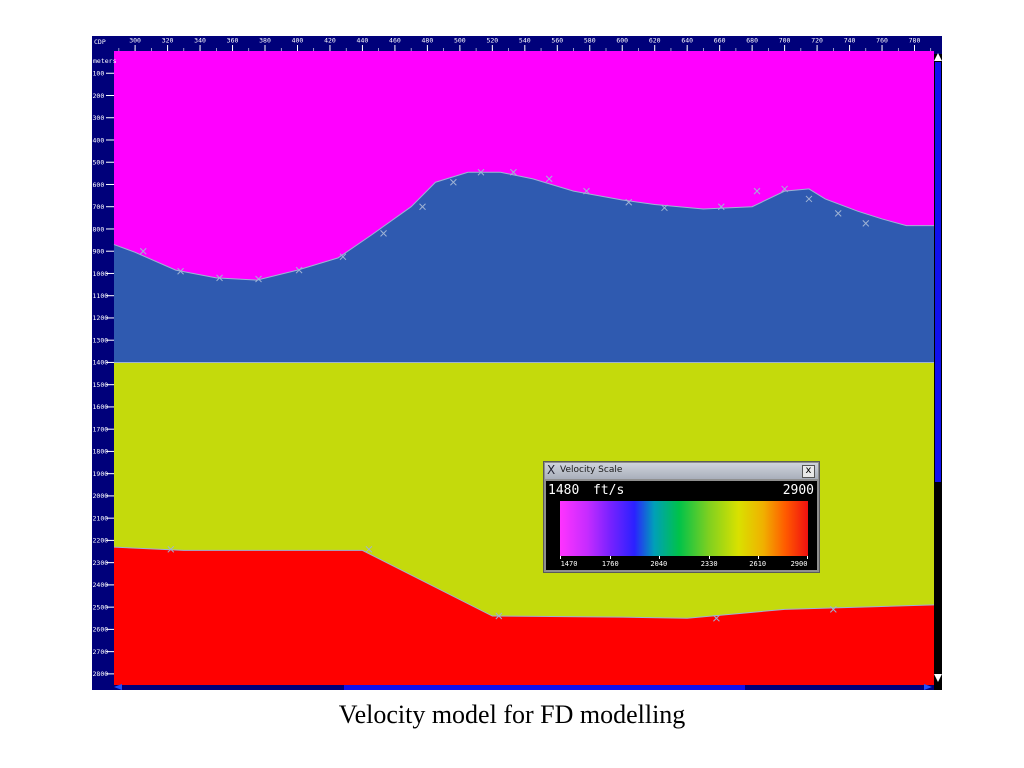 This screenshot has height=768, width=1024. I want to click on depth-tick-label: 1800, so click(101, 452).